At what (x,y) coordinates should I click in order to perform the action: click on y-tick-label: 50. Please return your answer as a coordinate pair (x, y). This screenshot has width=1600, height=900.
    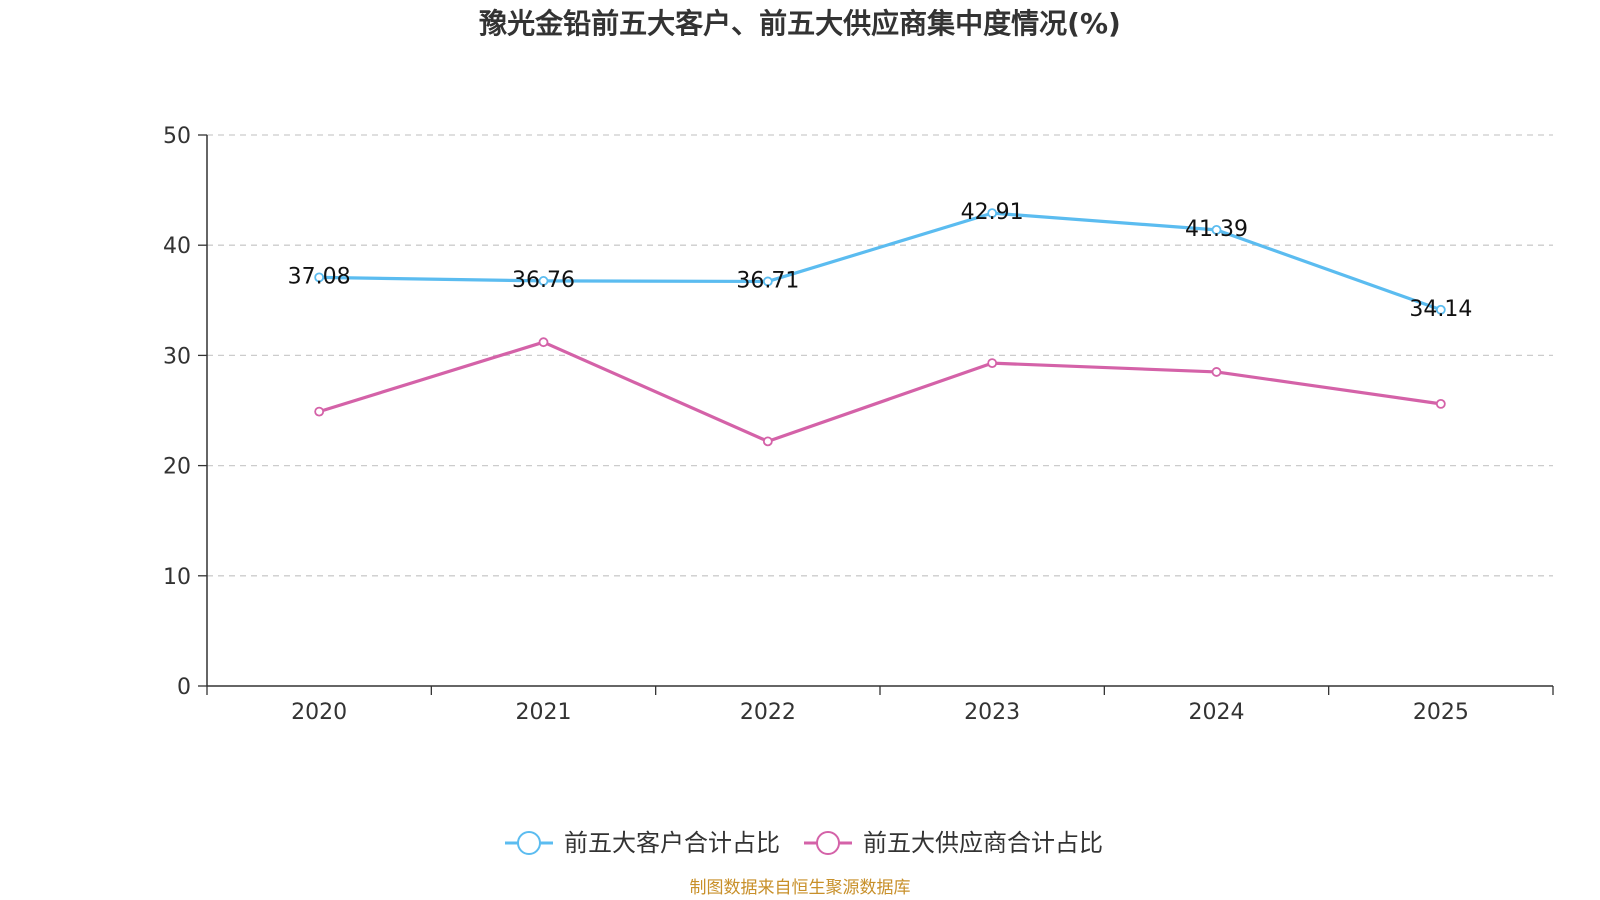
    Looking at the image, I should click on (177, 136).